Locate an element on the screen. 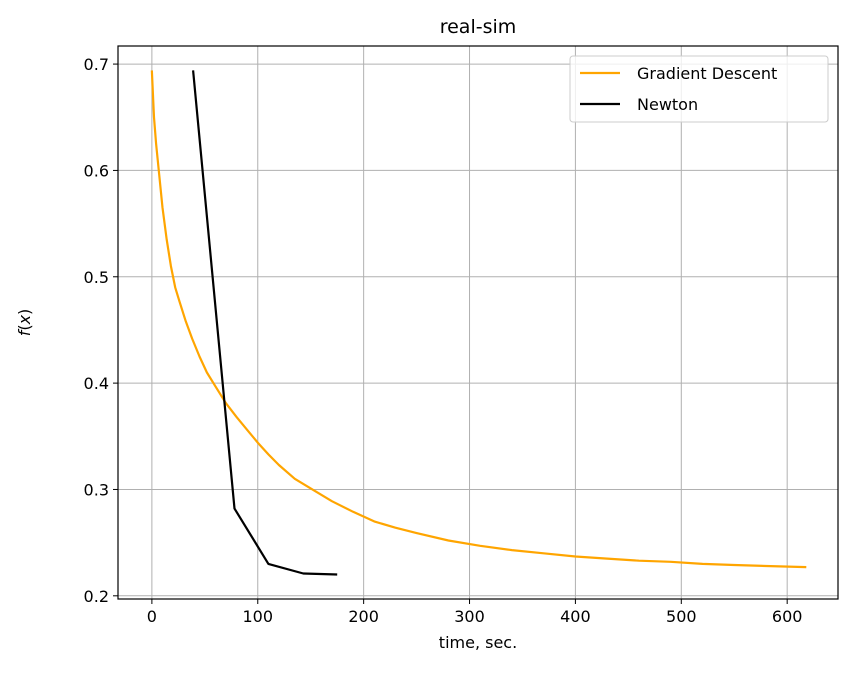 The image size is (853, 678). x-axis-label: time, sec. is located at coordinates (478, 642).